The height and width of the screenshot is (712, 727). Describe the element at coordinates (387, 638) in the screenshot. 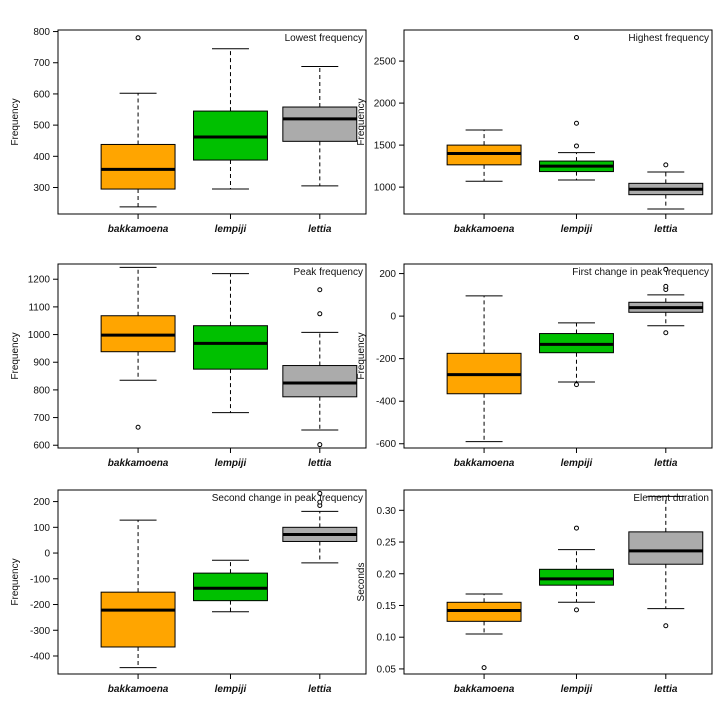

I see `y-tick-label: 0.10` at that location.